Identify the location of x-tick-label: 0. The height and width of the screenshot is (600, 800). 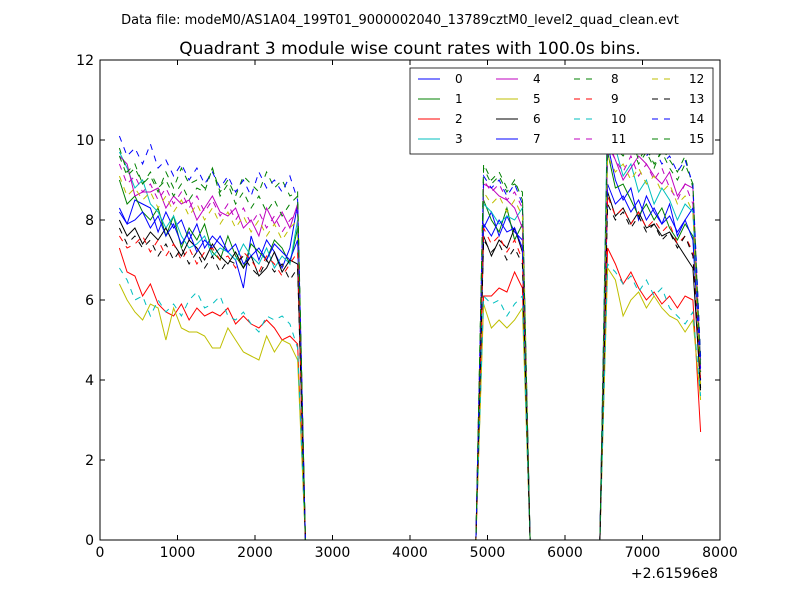
(100, 553).